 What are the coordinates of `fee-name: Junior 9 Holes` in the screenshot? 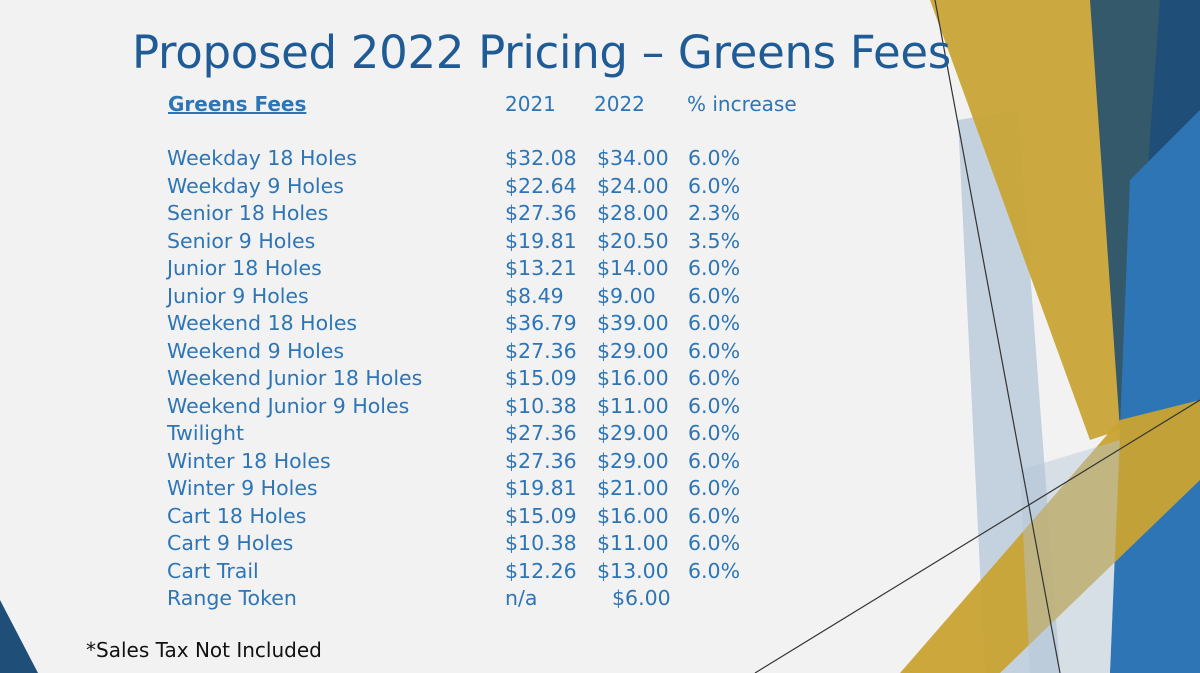 It's located at (238, 295).